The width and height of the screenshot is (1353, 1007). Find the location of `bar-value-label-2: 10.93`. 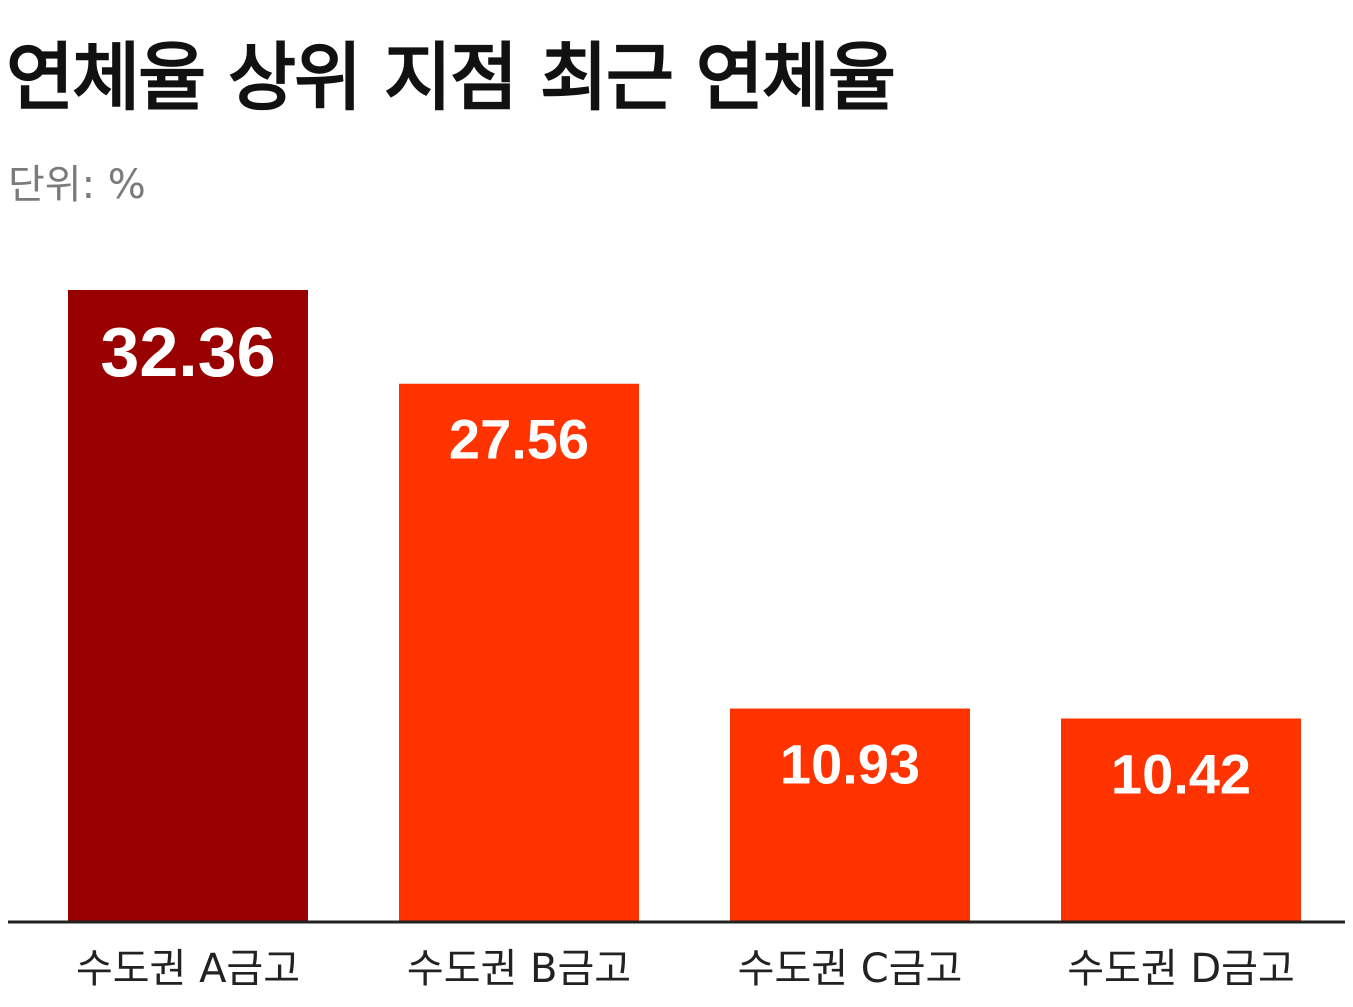

bar-value-label-2: 10.93 is located at coordinates (850, 764).